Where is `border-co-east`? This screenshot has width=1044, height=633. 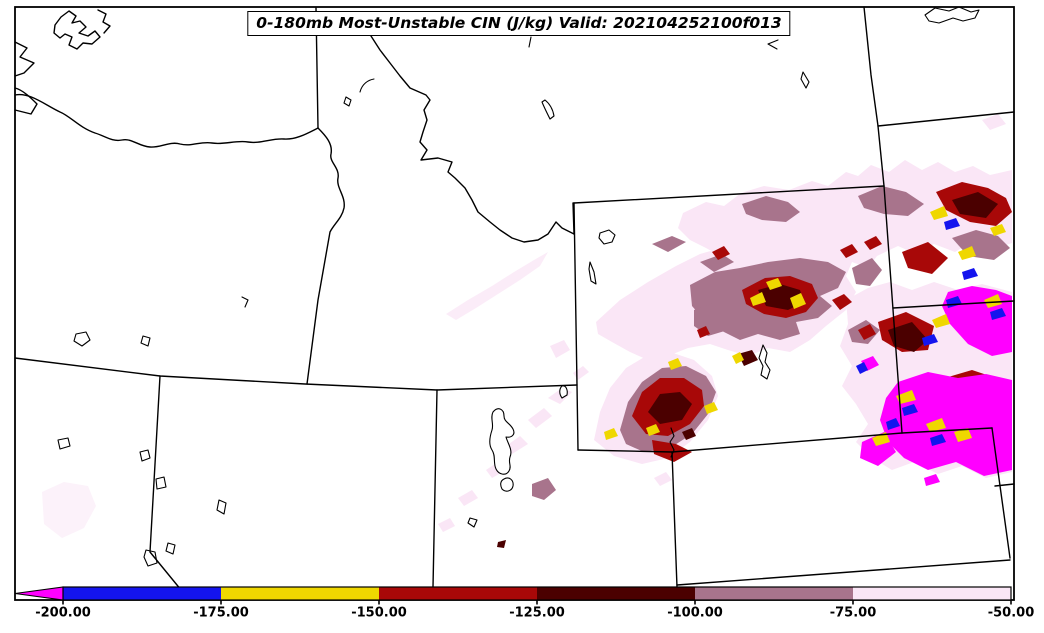 border-co-east is located at coordinates (1001, 493).